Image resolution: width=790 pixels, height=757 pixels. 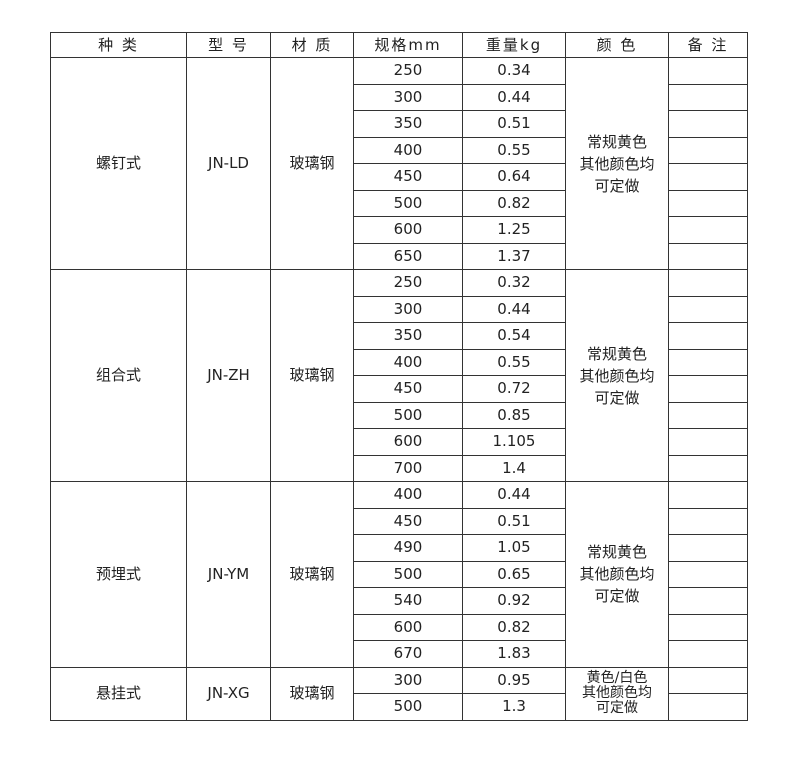 What do you see at coordinates (228, 574) in the screenshot?
I see `model-cell: JN-YM` at bounding box center [228, 574].